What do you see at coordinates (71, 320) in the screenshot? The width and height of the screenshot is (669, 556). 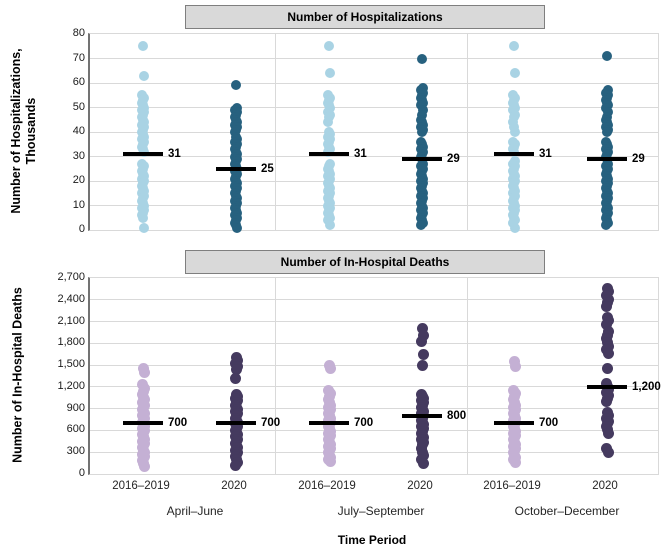 I see `y-tick-label: 2,100` at bounding box center [71, 320].